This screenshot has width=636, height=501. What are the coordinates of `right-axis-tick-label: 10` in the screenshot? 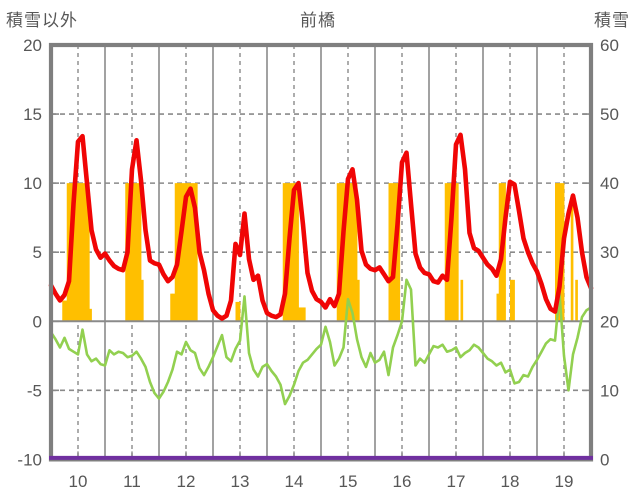 It's located at (609, 390).